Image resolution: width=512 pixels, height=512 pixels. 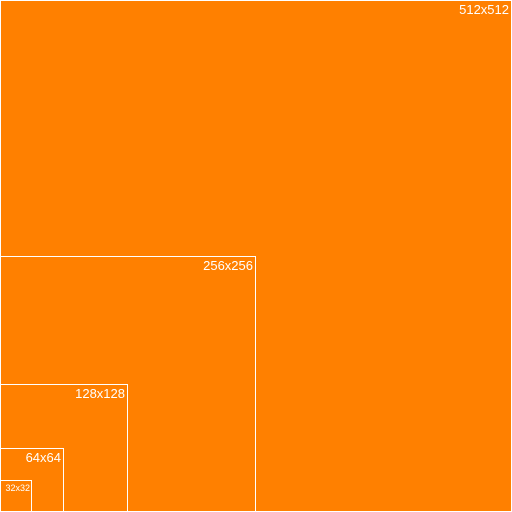 I want to click on square-32: 32x32, so click(x=16, y=496).